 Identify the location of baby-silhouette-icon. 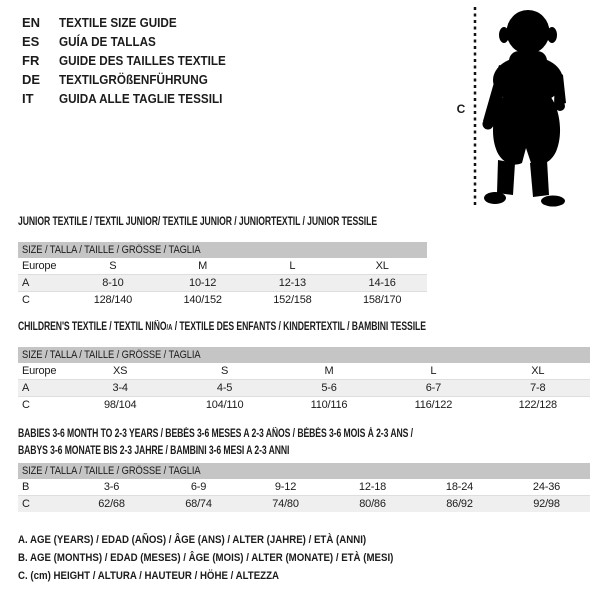
(519, 107).